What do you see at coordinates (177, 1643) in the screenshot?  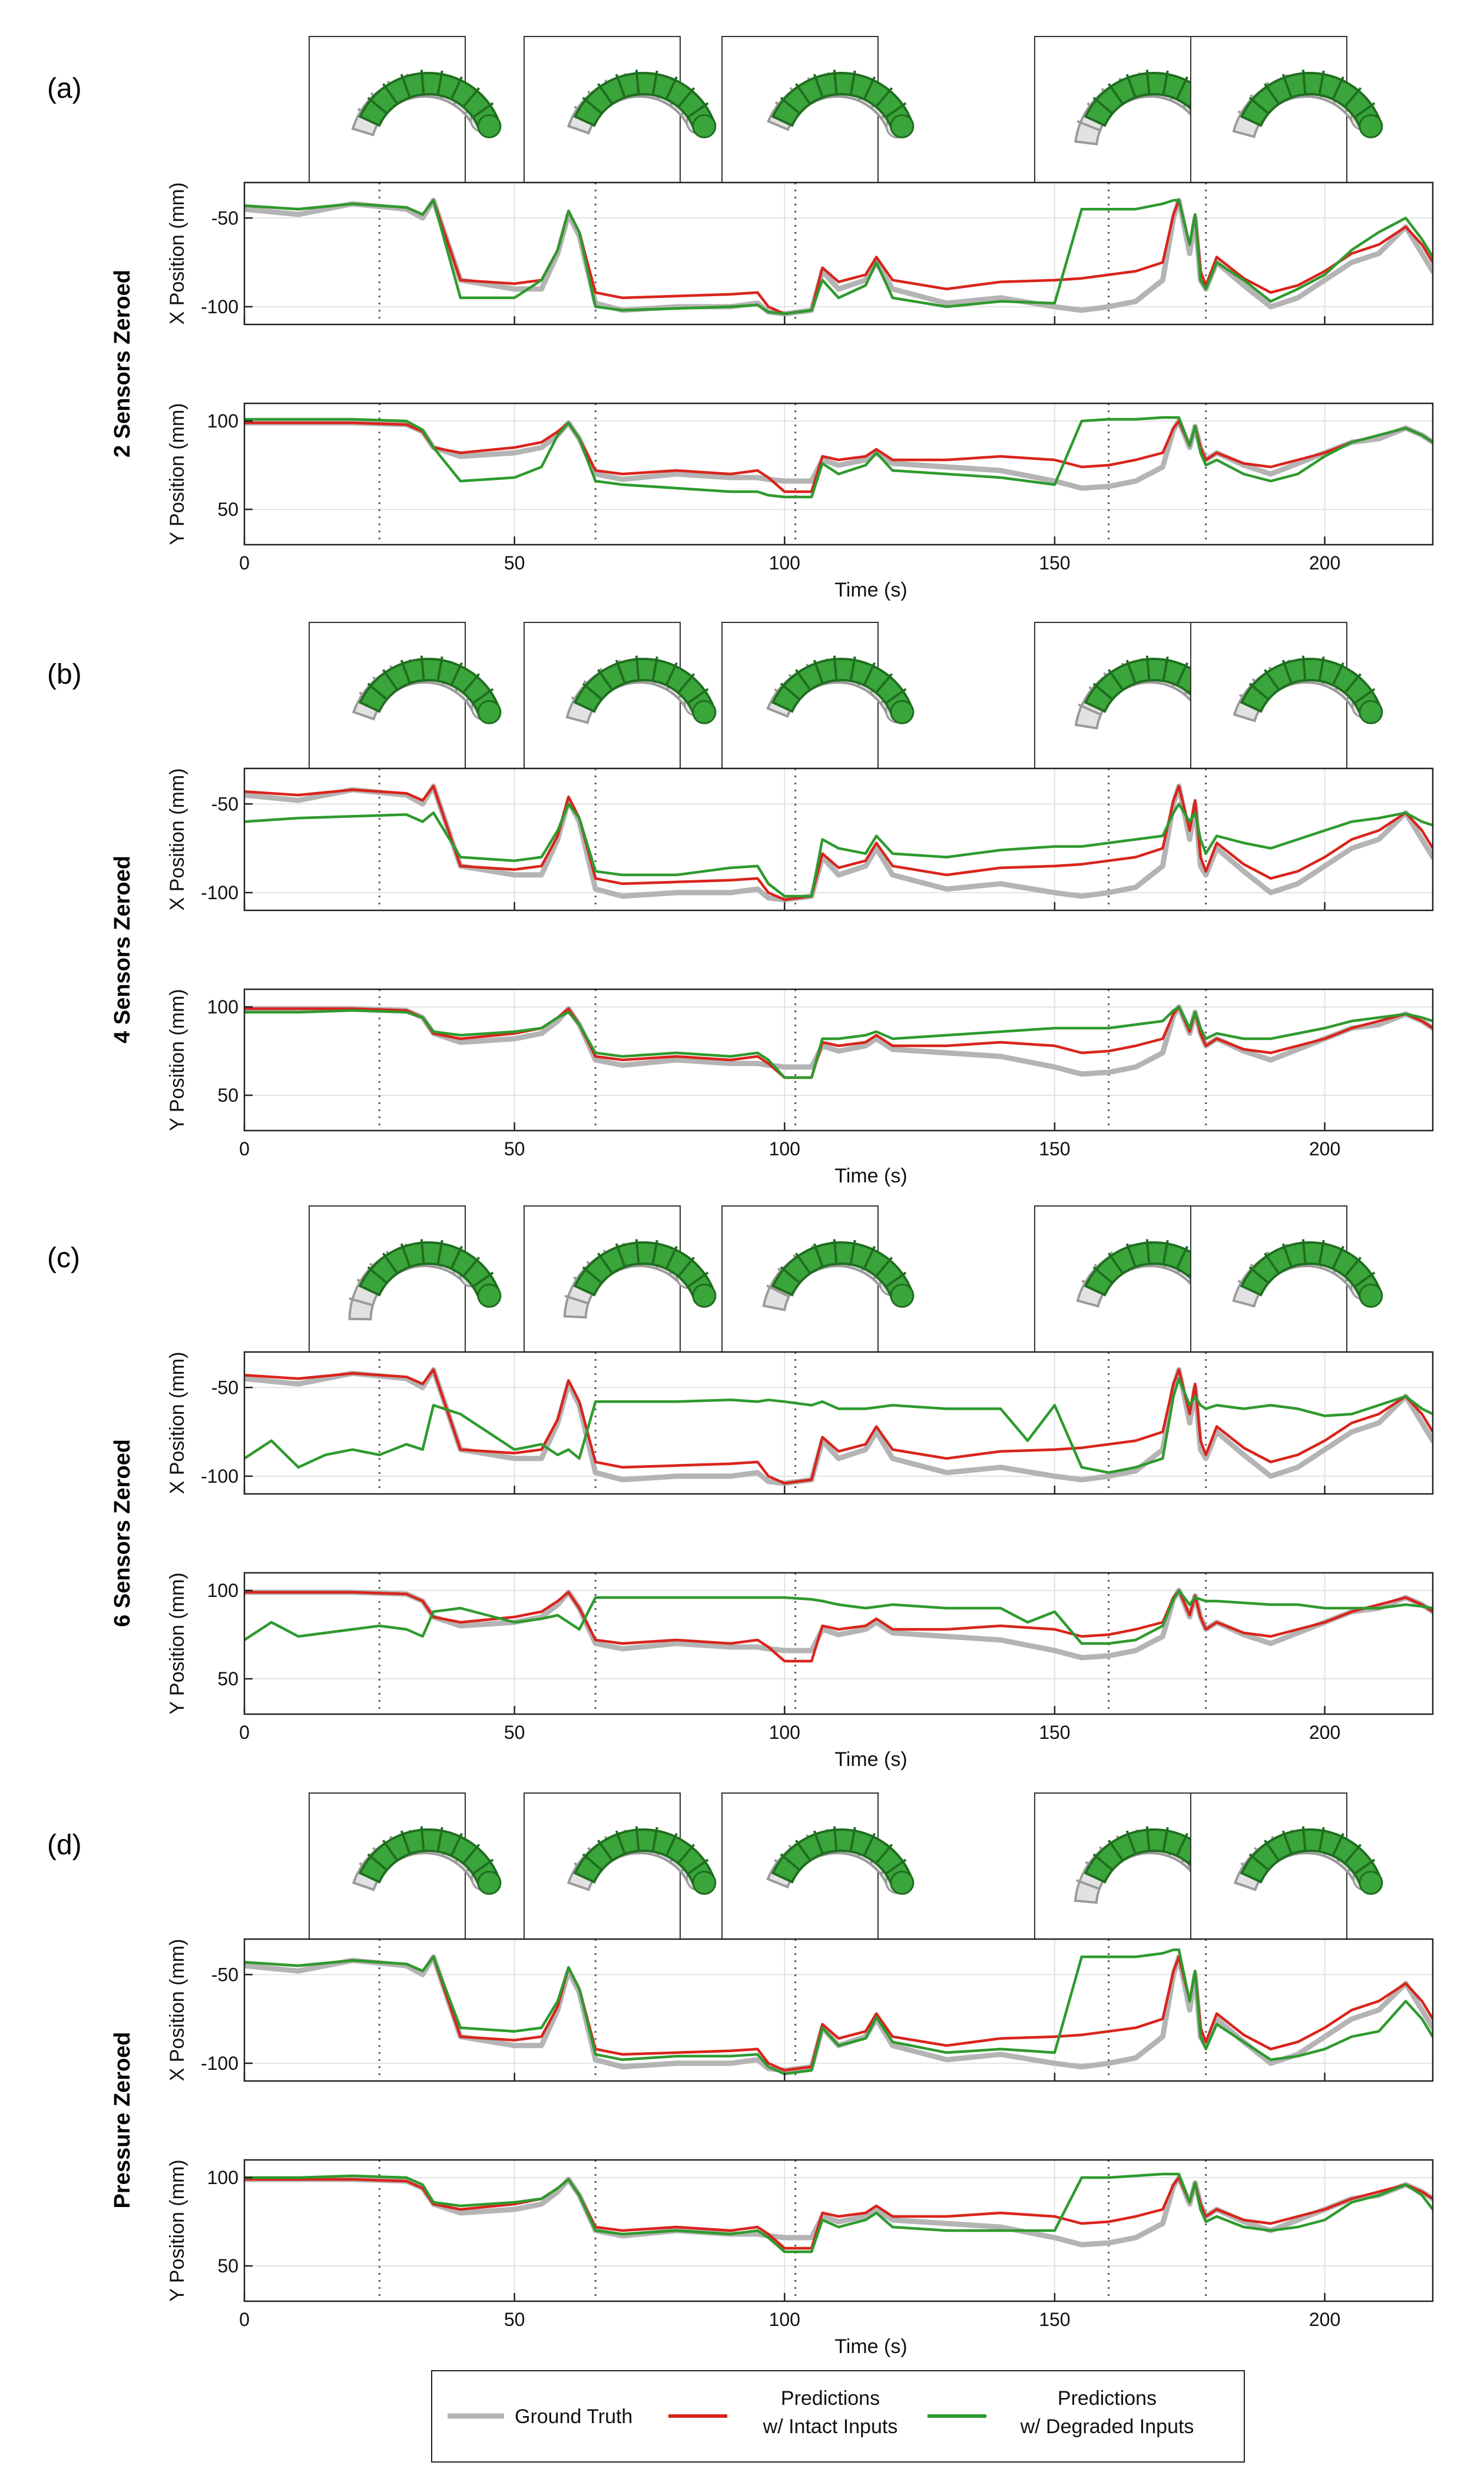 I see `y-axis-label: Y Position (mm)` at bounding box center [177, 1643].